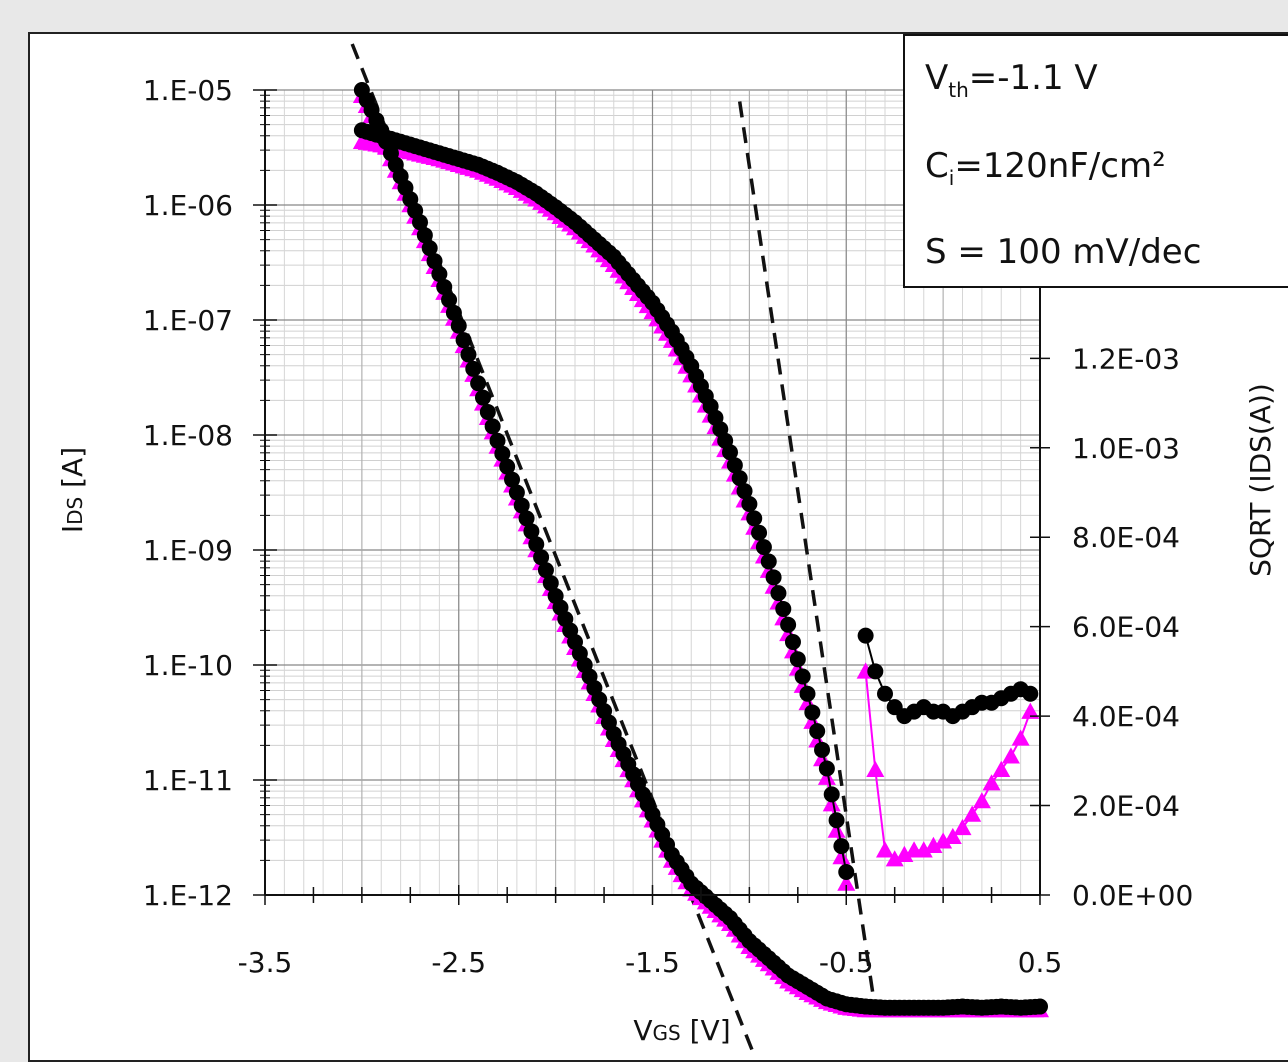 This screenshot has width=1288, height=1062. What do you see at coordinates (1126, 806) in the screenshot?
I see `y2-tick-label: 2.0E-04` at bounding box center [1126, 806].